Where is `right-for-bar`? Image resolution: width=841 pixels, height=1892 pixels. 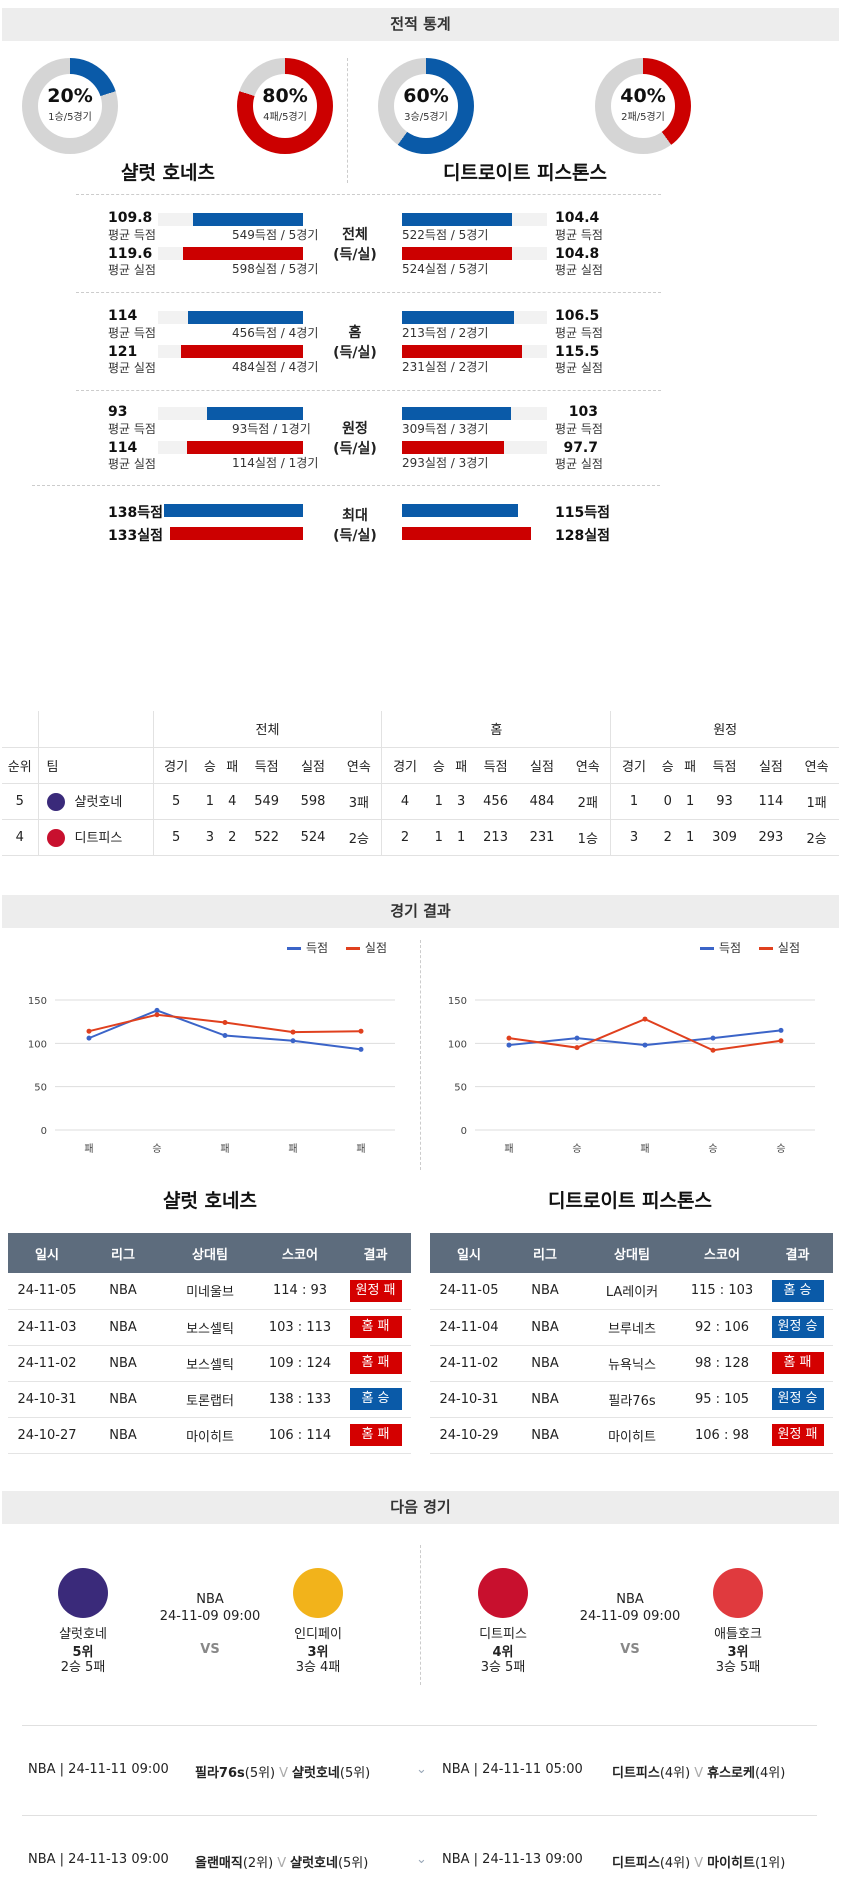
right-for-bar is located at coordinates (458, 317).